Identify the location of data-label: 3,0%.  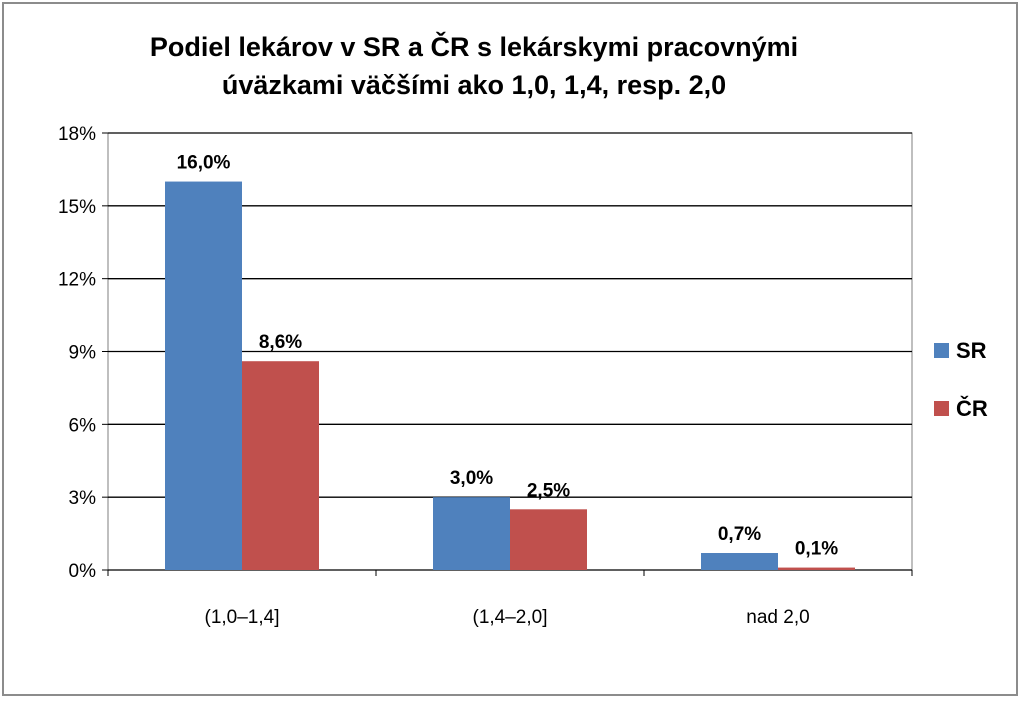
(471, 478).